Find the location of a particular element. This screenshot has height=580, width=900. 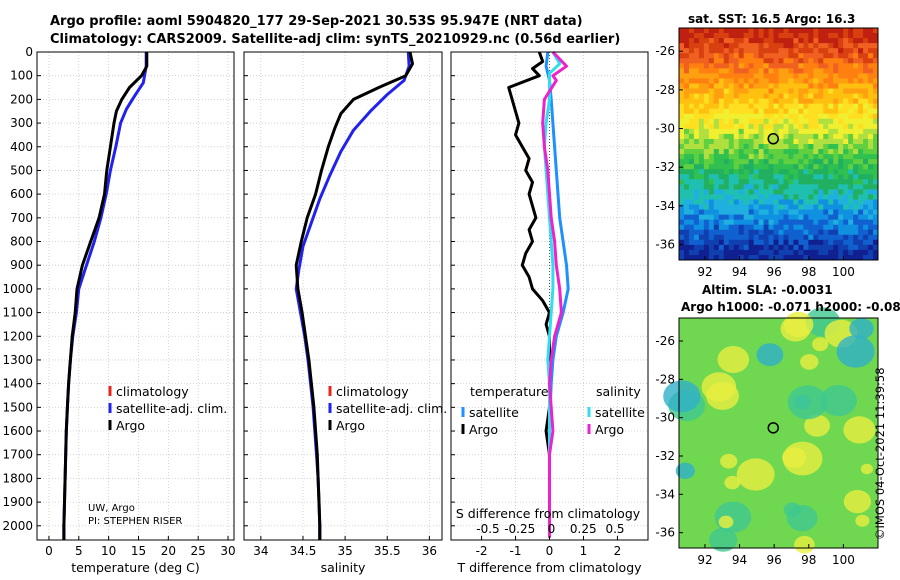

copyright-stamp: ©IMOS 04-Oct-2021 11:39:58 is located at coordinates (880, 453).